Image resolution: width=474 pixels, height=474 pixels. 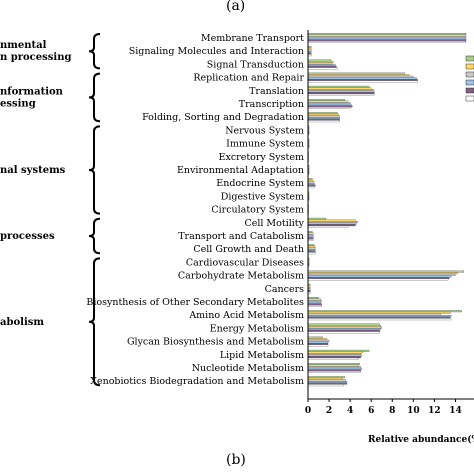 I want to click on category-label: Transport and Catabolism, so click(x=241, y=236).